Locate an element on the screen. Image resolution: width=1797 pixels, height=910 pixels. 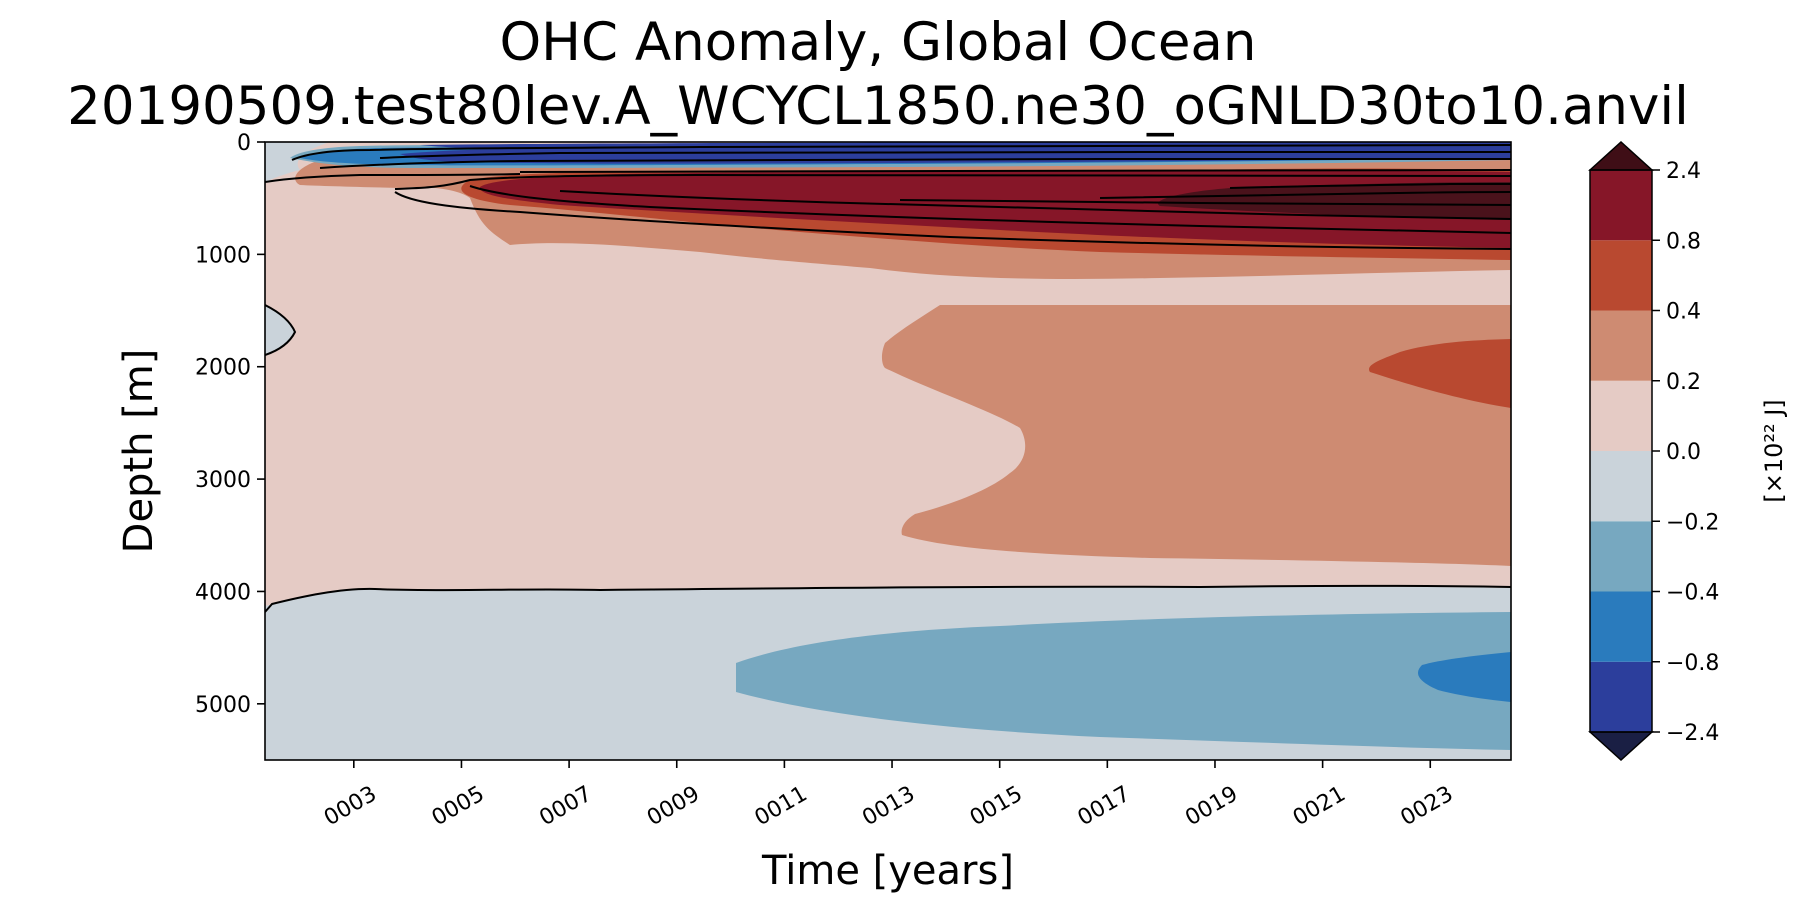
y-axis-ticks: 0 1000 2000 3000 4000 5000 is located at coordinates (230, 424).